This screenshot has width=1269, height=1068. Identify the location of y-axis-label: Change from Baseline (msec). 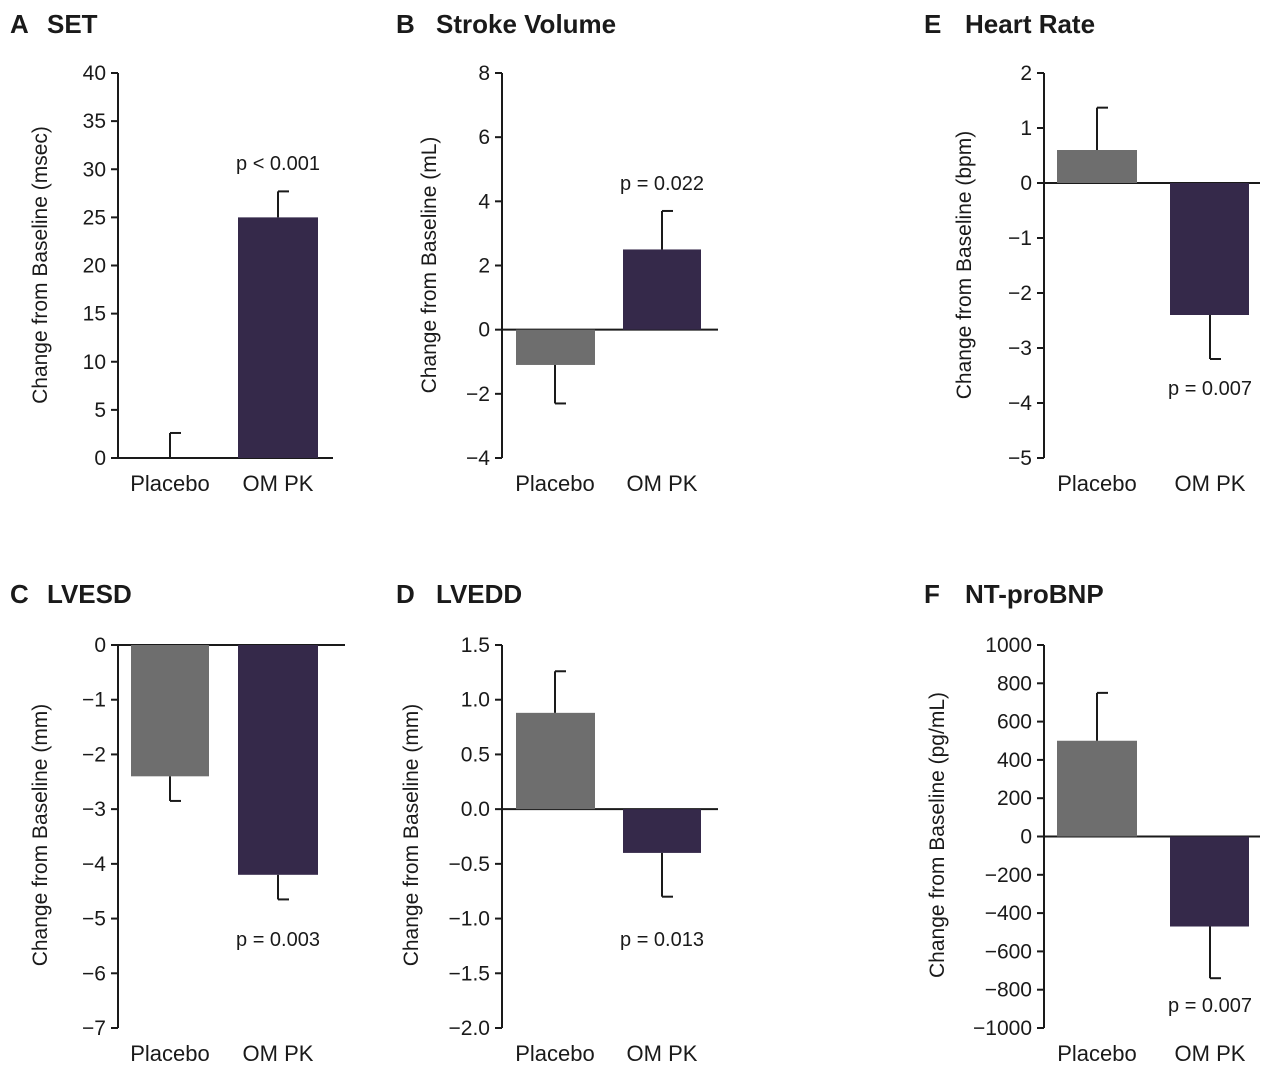
(40, 265).